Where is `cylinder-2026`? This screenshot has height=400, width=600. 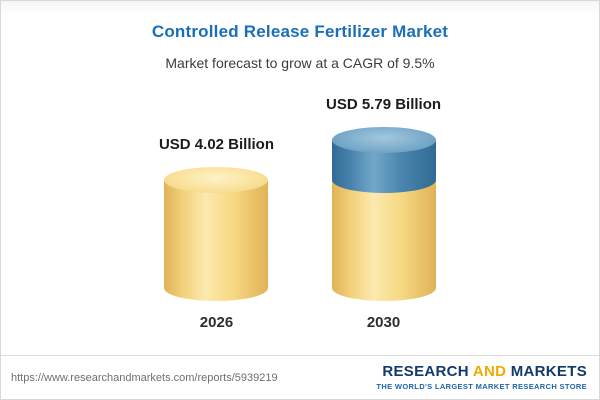 cylinder-2026 is located at coordinates (216, 234).